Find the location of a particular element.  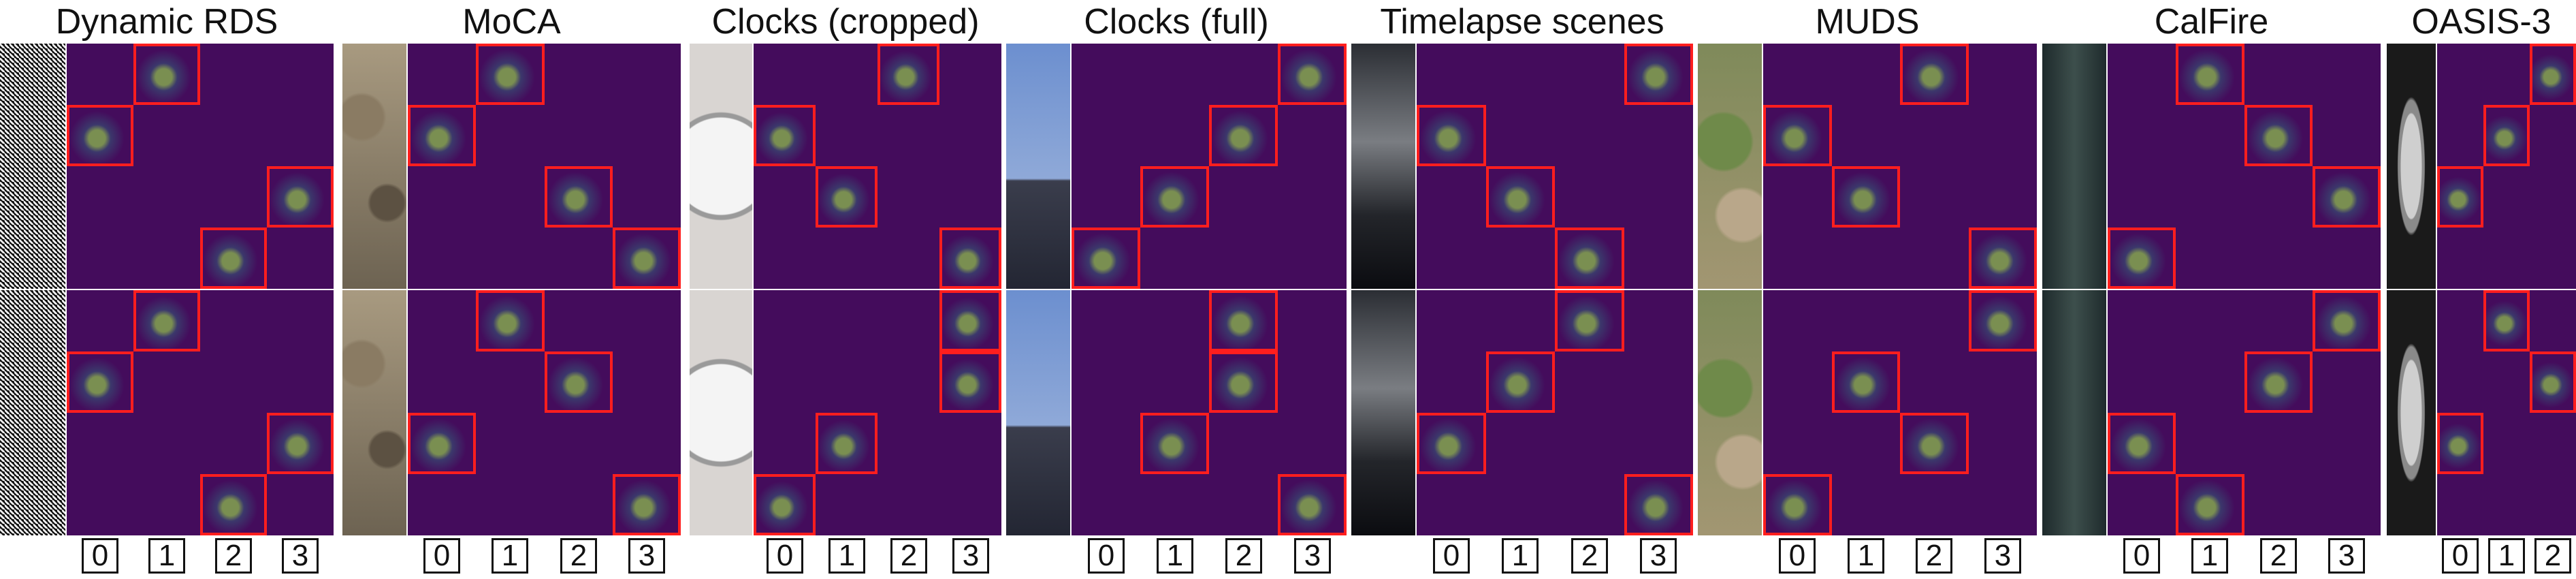

panel-title: MoCA is located at coordinates (512, 22).